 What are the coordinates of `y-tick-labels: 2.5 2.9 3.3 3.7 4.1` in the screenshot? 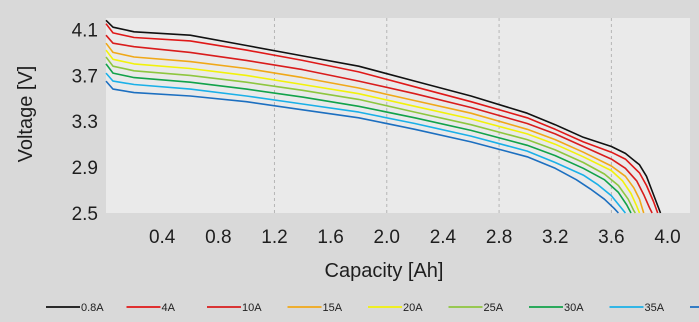 It's located at (85, 122).